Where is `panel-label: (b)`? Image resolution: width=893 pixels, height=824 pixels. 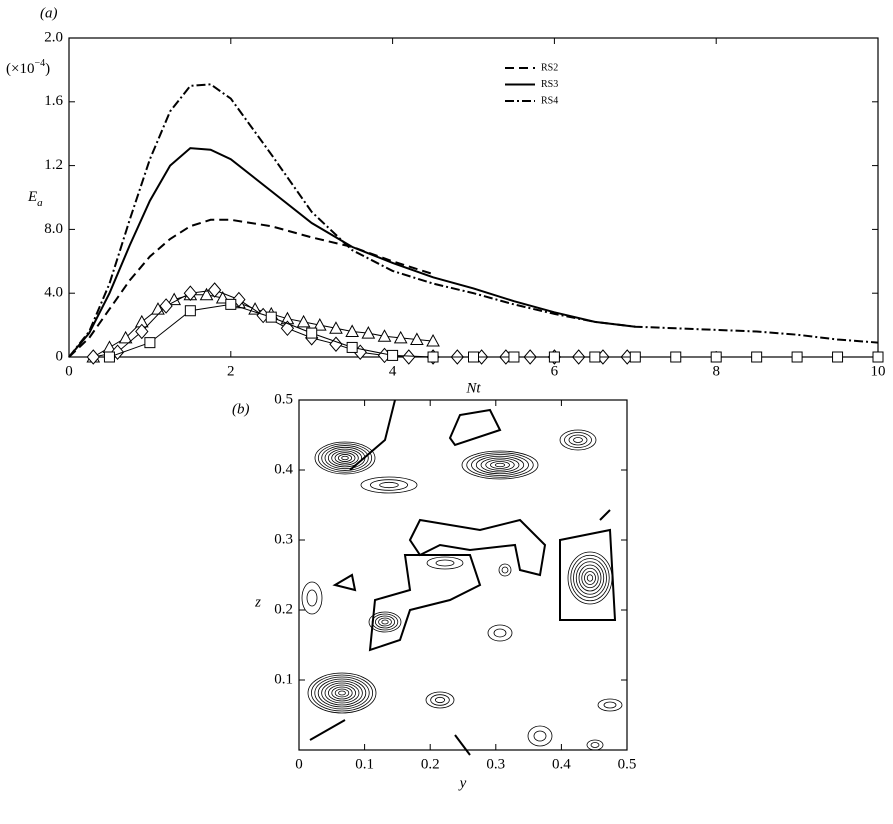 panel-label: (b) is located at coordinates (241, 409).